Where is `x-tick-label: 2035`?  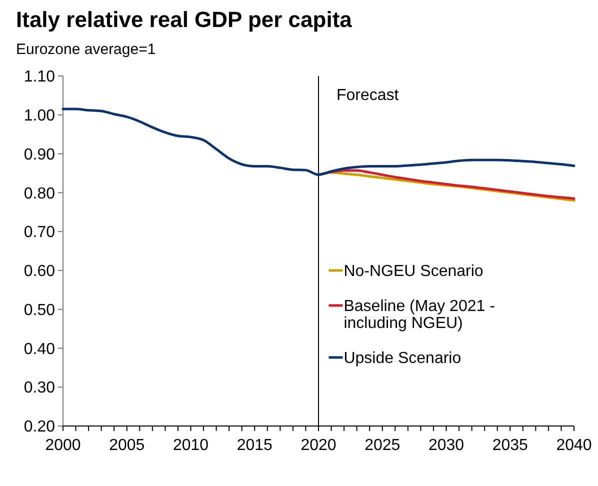
x-tick-label: 2035 is located at coordinates (510, 445).